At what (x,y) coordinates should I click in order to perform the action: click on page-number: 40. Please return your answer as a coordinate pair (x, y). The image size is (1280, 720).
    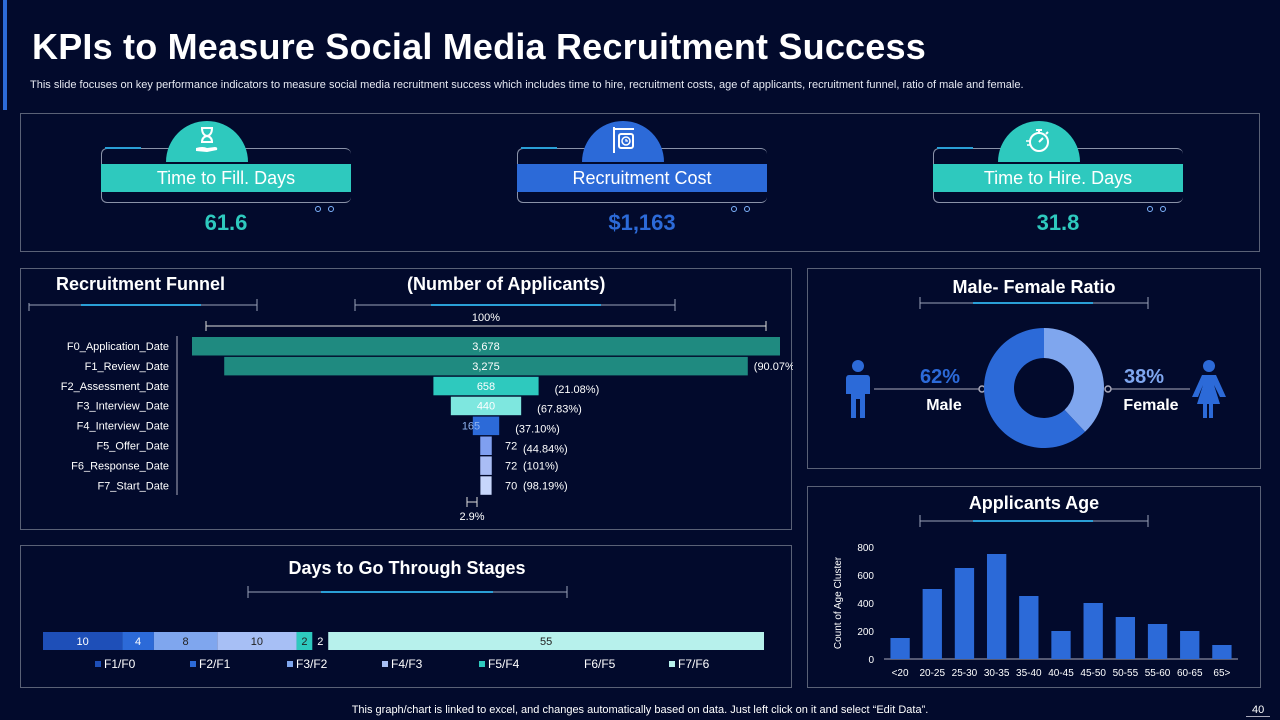
    Looking at the image, I should click on (1258, 710).